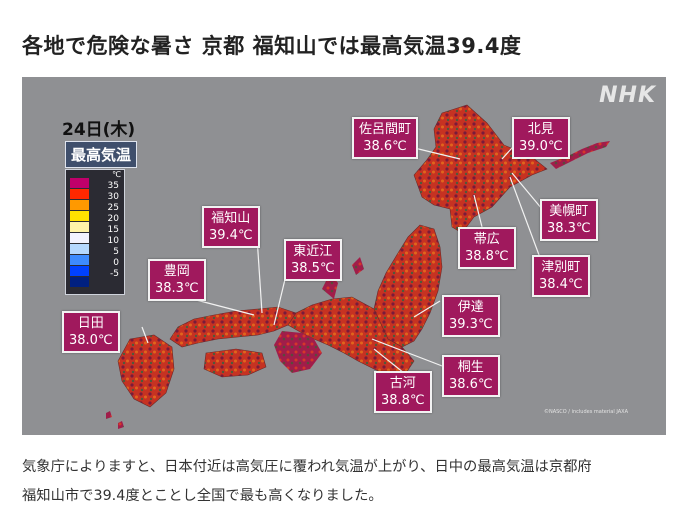  Describe the element at coordinates (313, 260) in the screenshot. I see `station-tag-higashiomi: 東近江 38.5℃` at that location.